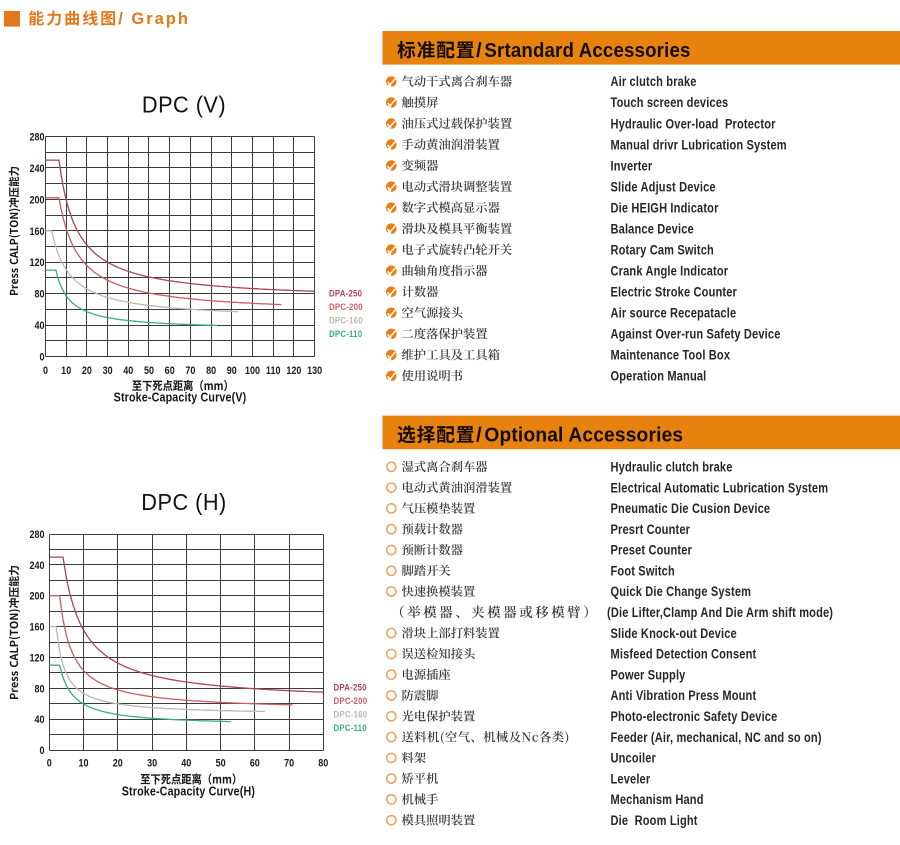 The height and width of the screenshot is (845, 900). What do you see at coordinates (631, 779) in the screenshot?
I see `svg-text: Leveler` at bounding box center [631, 779].